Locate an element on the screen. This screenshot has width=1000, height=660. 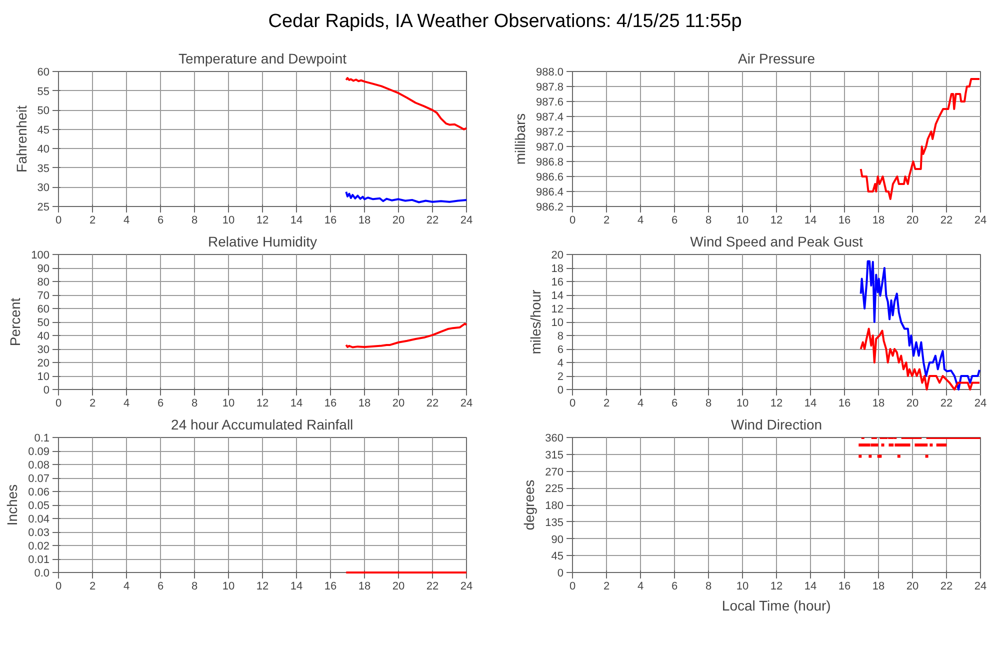
y-tick-label: 988.0 is located at coordinates (550, 72).